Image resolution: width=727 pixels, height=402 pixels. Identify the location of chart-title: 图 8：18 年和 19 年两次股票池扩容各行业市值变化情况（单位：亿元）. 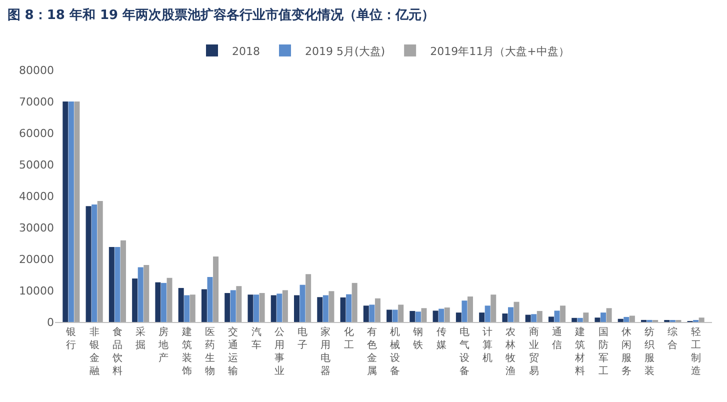
(221, 15).